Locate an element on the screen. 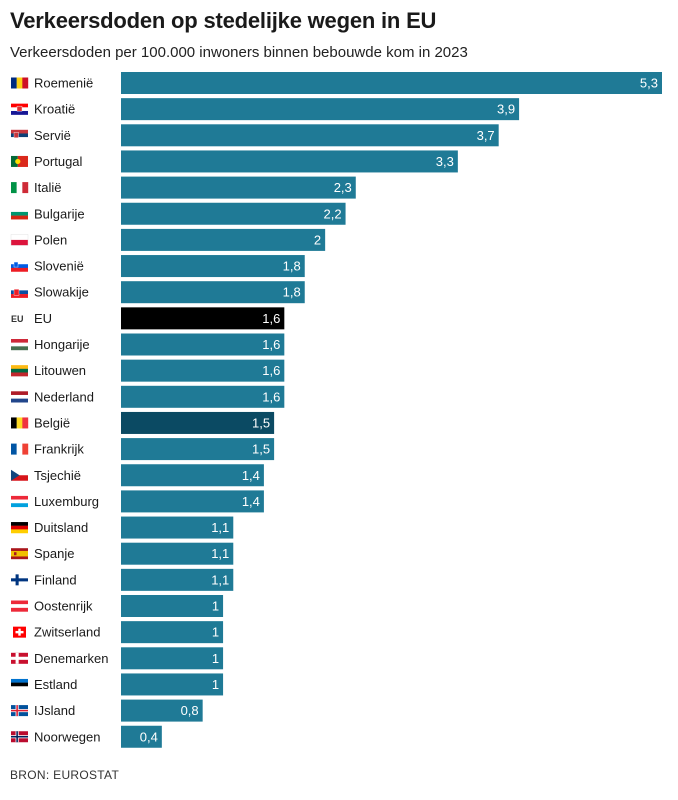  category-label: Duitsland is located at coordinates (61, 527).